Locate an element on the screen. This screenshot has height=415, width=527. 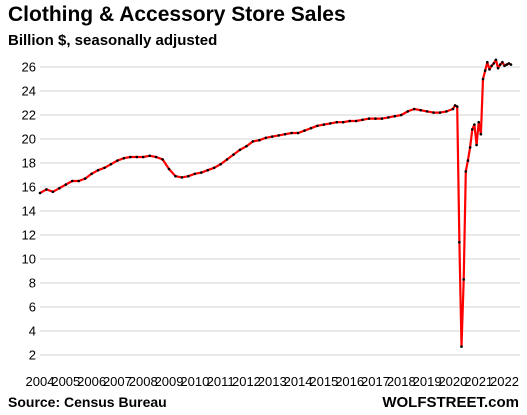
x-tick-label: 2015 is located at coordinates (323, 381).